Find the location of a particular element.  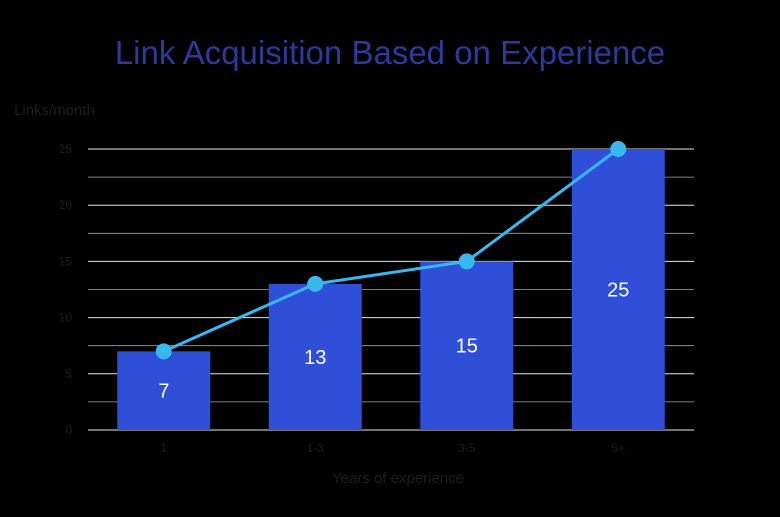

y-tick-label: 0 is located at coordinates (68, 430).